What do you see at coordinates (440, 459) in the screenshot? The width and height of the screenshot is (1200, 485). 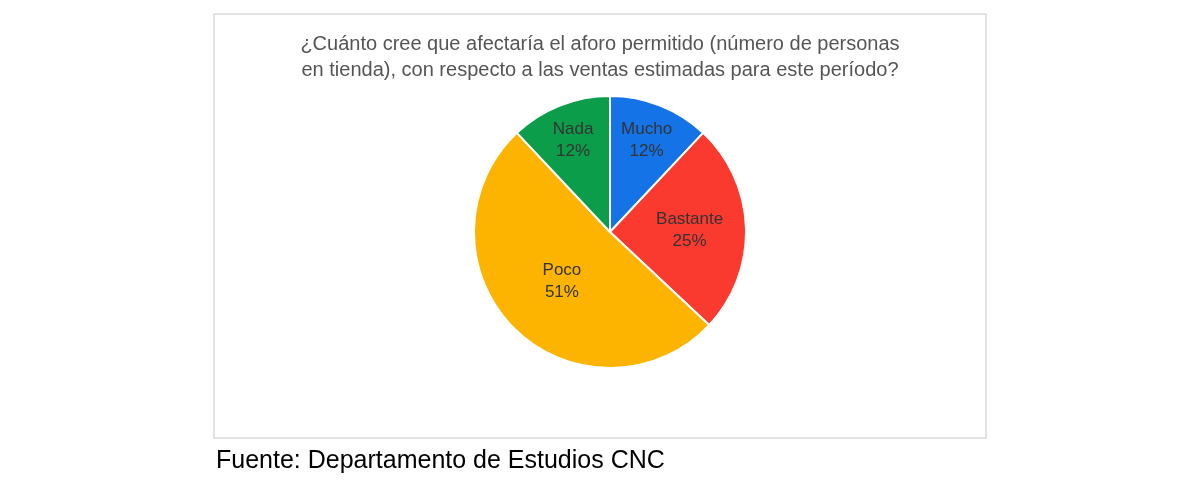 I see `source-note: Fuente: Departamento de Estudios CNC` at bounding box center [440, 459].